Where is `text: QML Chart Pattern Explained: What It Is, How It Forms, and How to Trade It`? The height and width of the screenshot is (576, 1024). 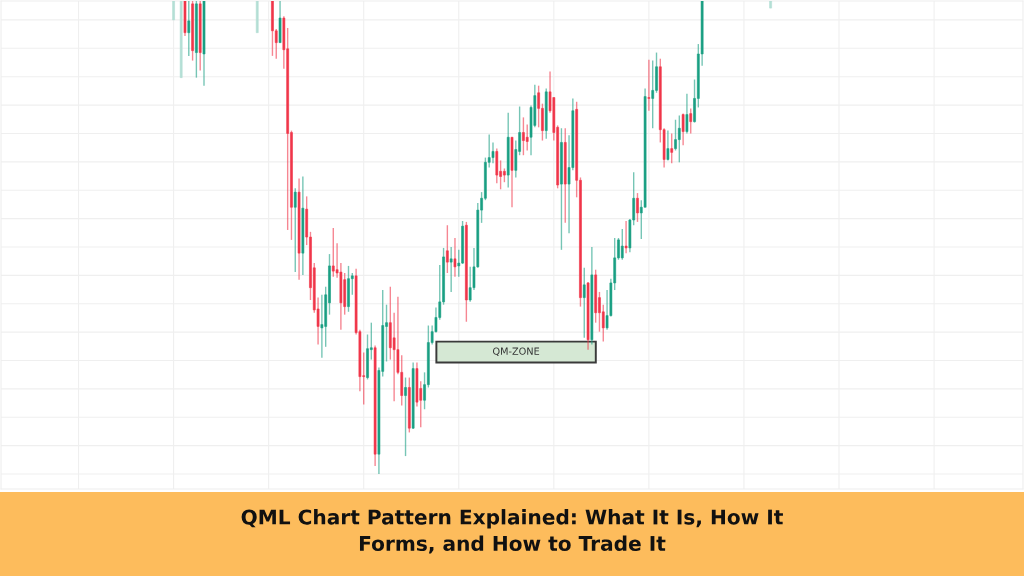
text: QML Chart Pattern Explained: What It Is, How It Forms, and How to Trade It is located at coordinates (512, 531).